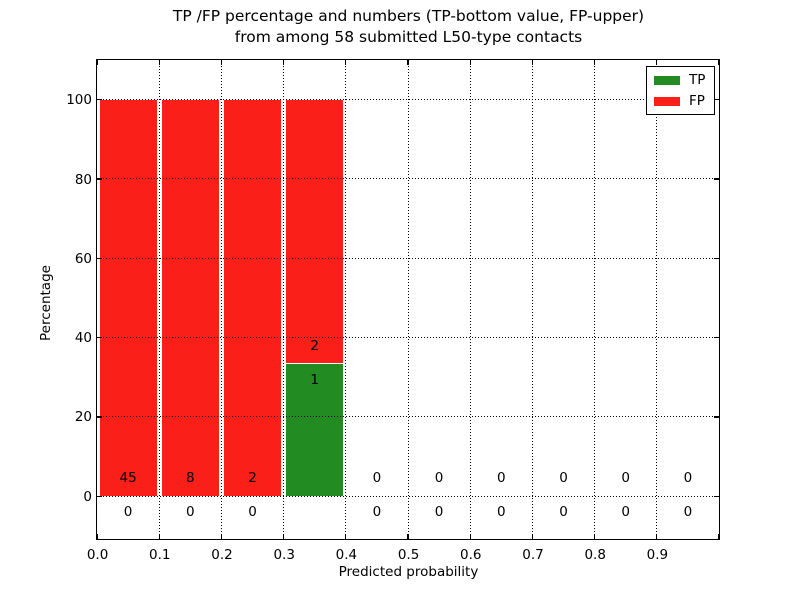 The height and width of the screenshot is (600, 800). I want to click on y-tick-label: 40, so click(83, 338).